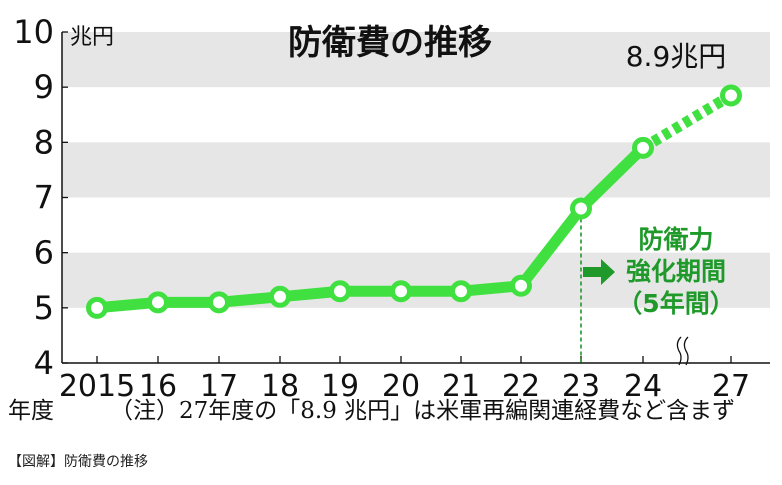 This screenshot has height=485, width=782. What do you see at coordinates (158, 386) in the screenshot?
I see `x-tick-label: 16` at bounding box center [158, 386].